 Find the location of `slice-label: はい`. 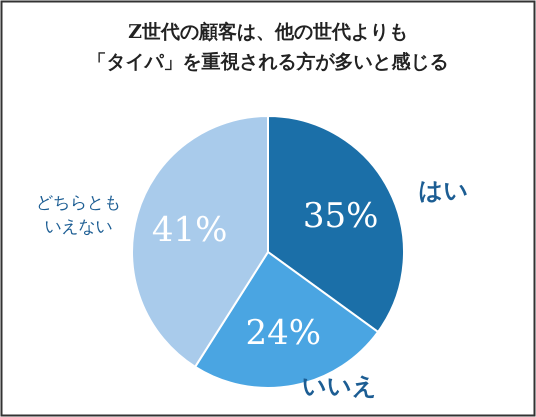

slice-label: はい is located at coordinates (443, 190).